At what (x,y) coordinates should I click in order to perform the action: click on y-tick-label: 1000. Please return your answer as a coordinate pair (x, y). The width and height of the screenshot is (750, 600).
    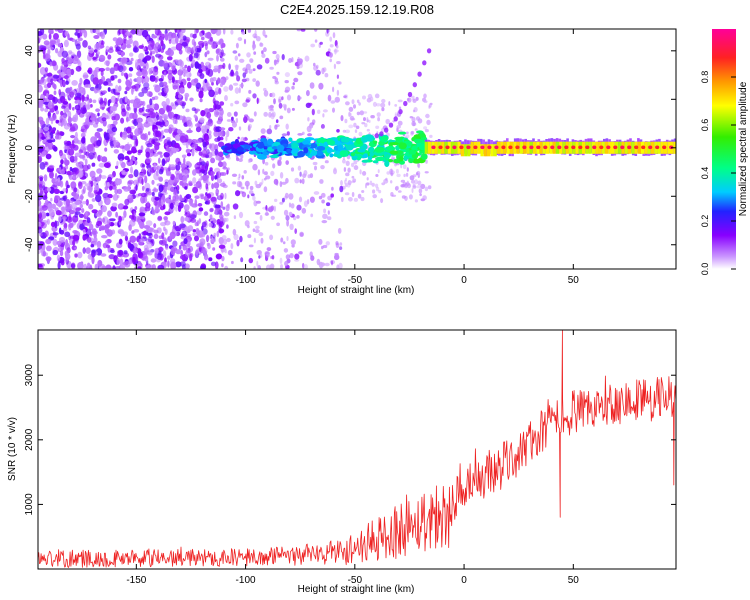
    Looking at the image, I should click on (29, 504).